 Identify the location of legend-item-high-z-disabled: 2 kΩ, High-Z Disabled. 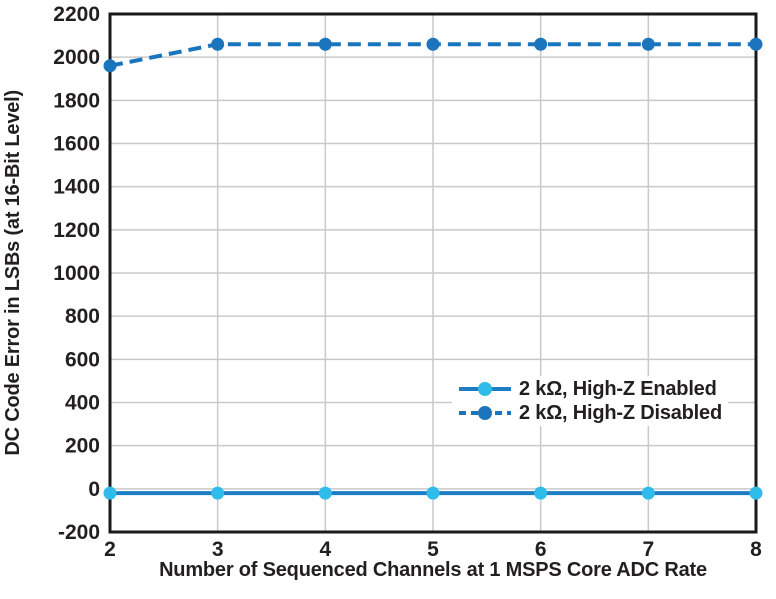
(590, 413).